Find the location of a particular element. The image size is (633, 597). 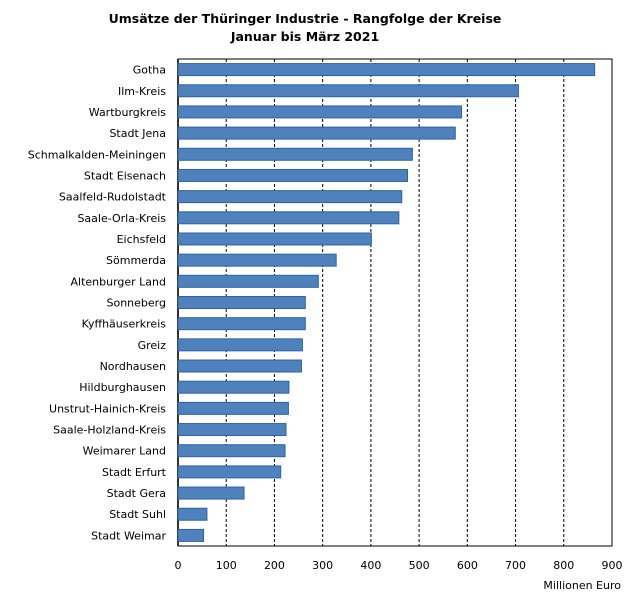

x-tick-label: 800 is located at coordinates (563, 565).